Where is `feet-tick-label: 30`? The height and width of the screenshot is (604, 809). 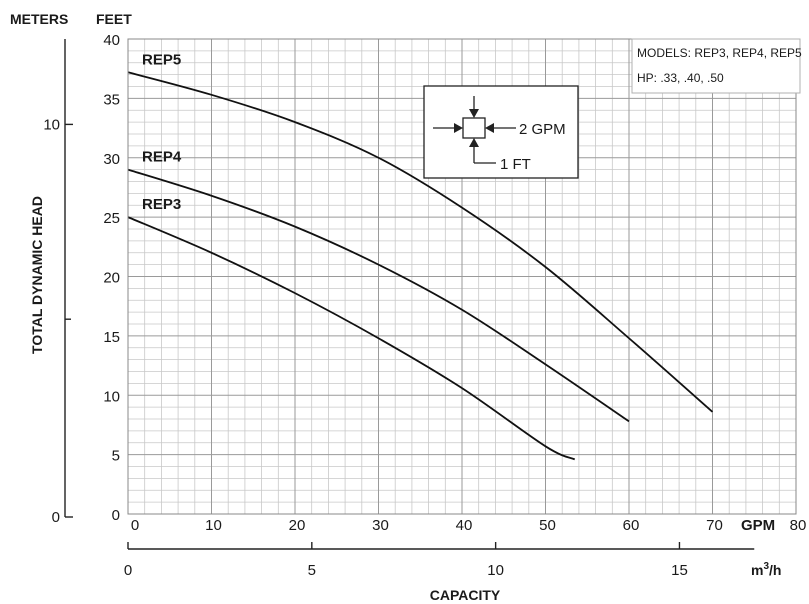 feet-tick-label: 30 is located at coordinates (111, 159).